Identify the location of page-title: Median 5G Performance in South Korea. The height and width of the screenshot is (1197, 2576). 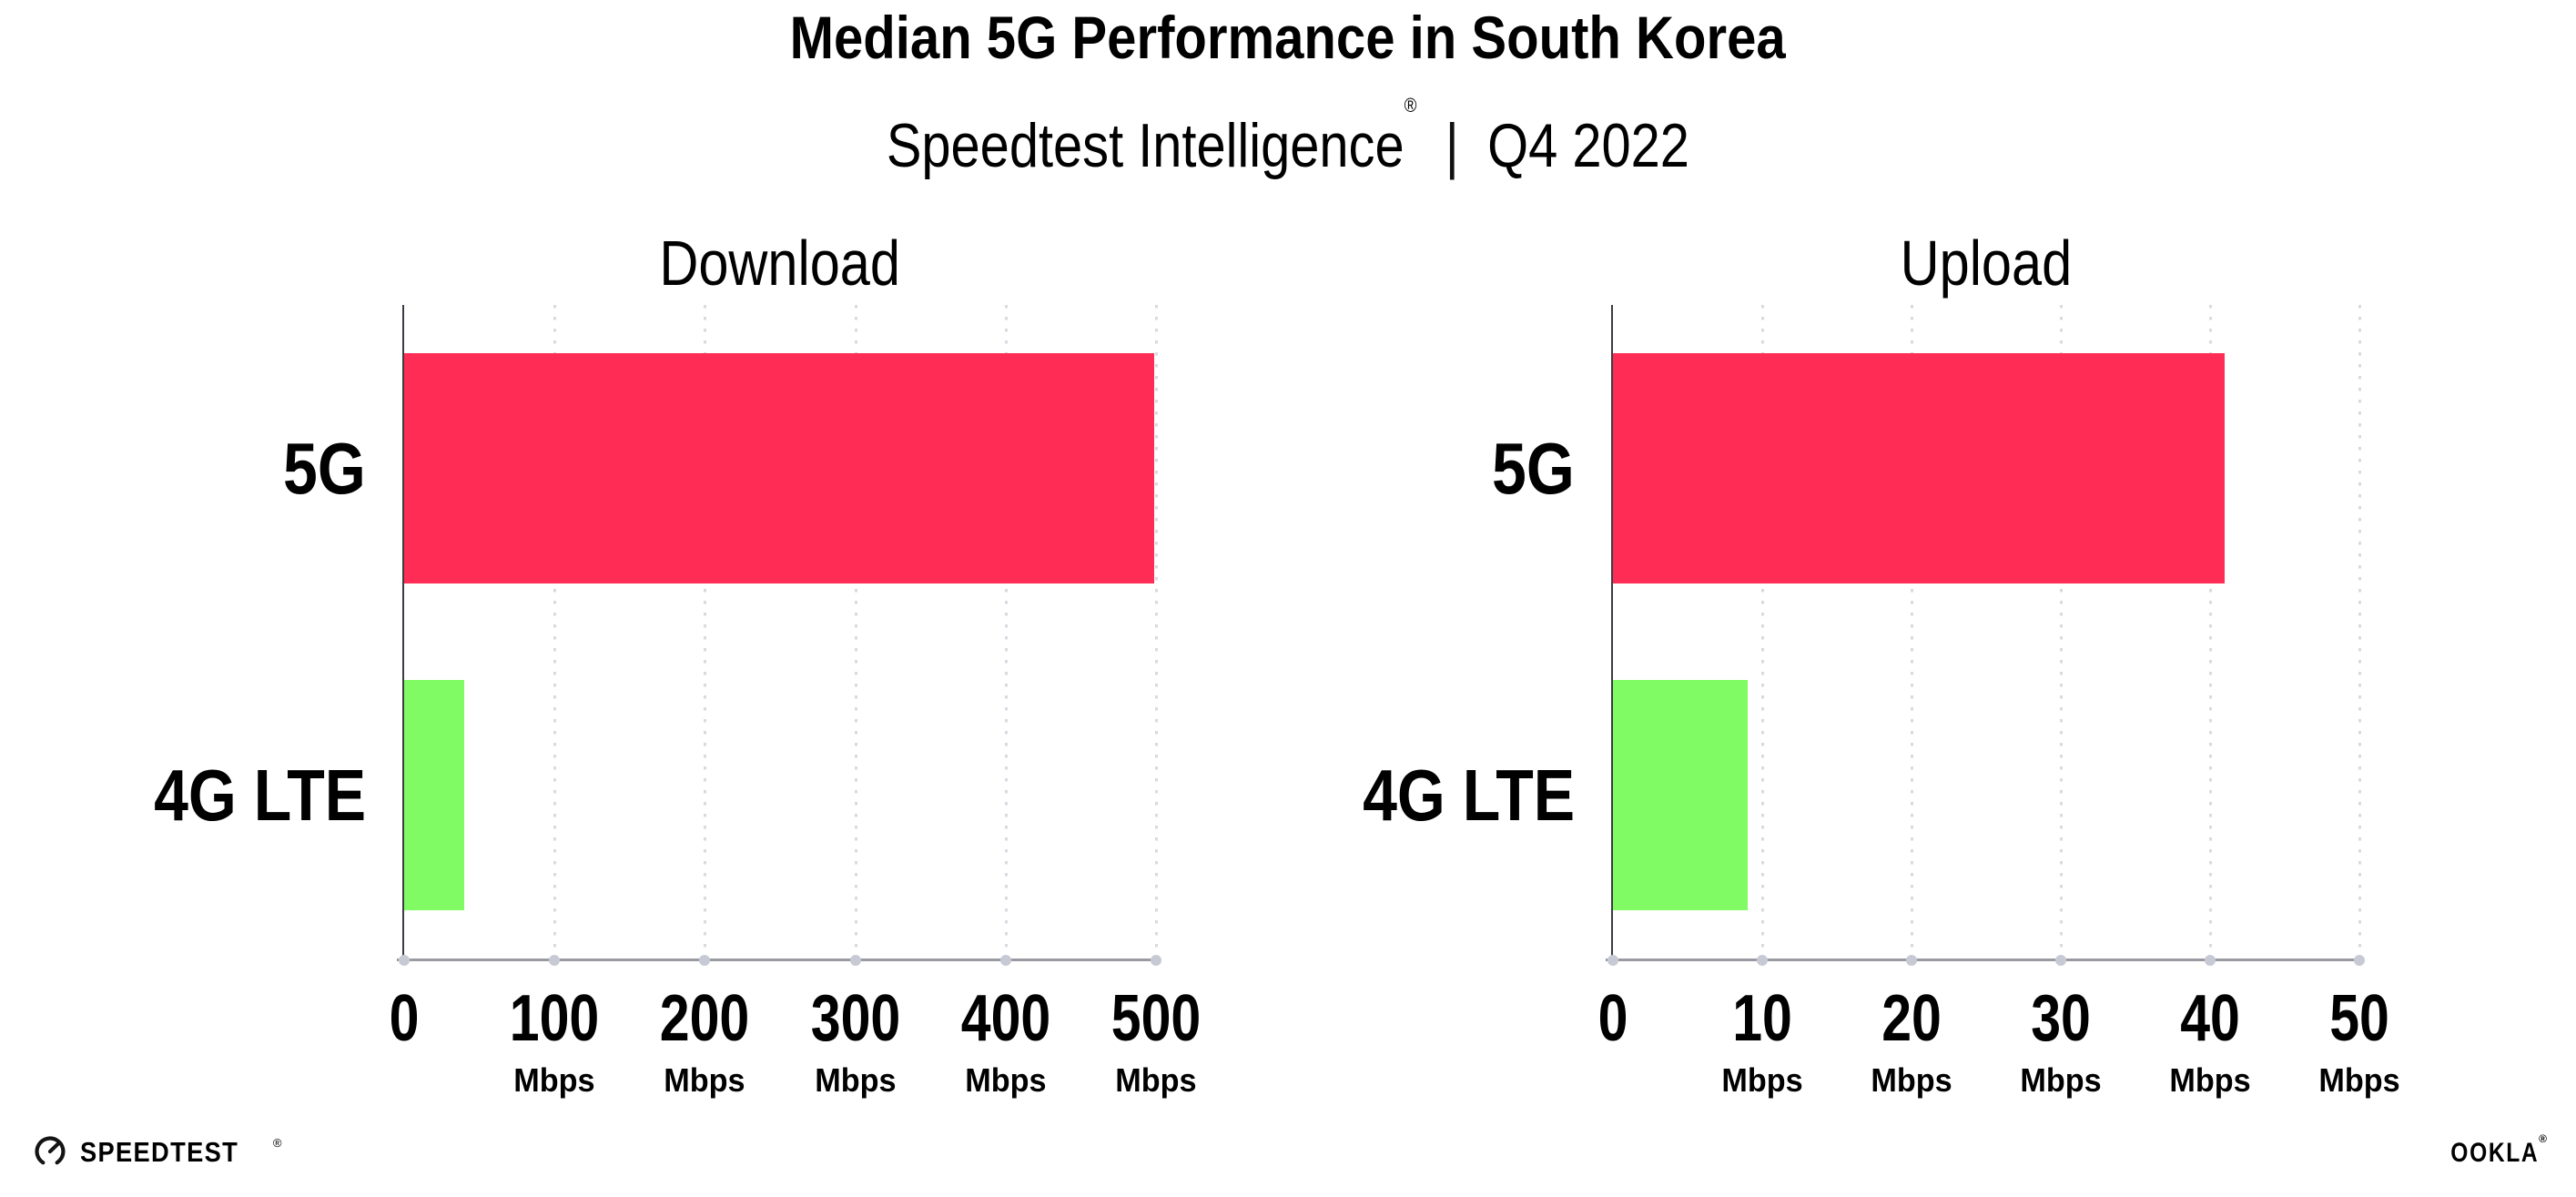
(1288, 37).